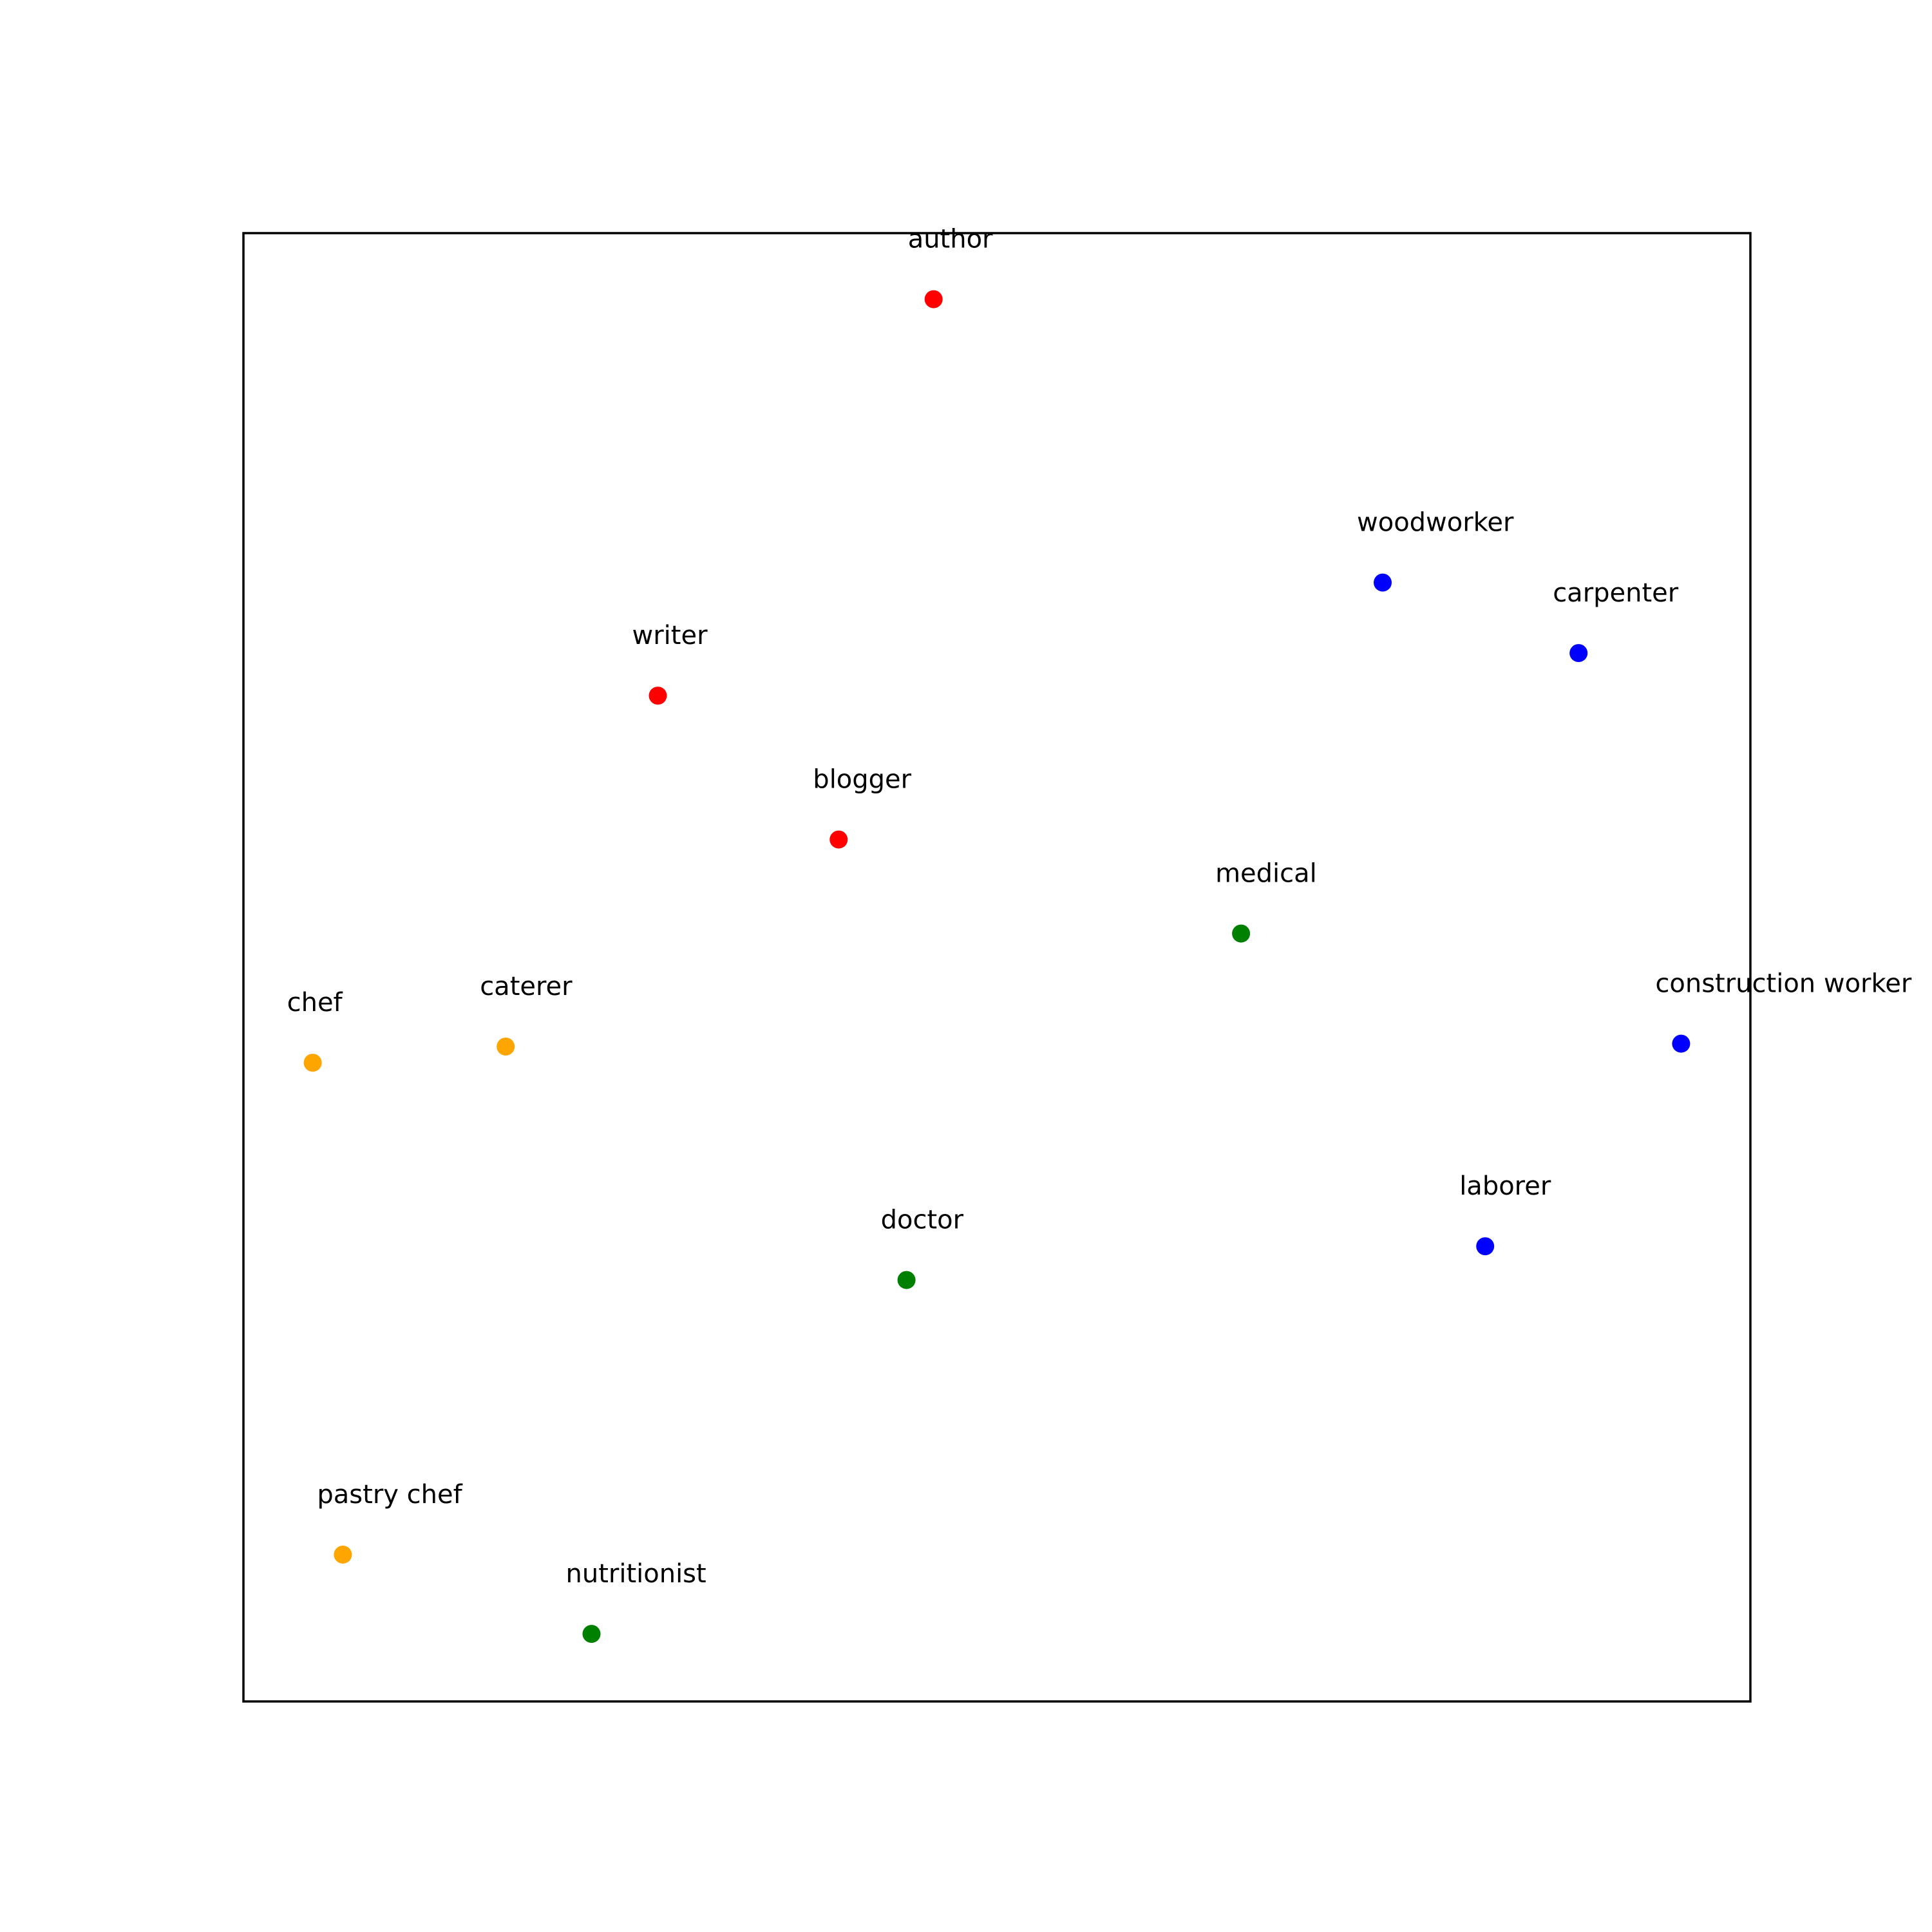 The width and height of the screenshot is (1932, 1932). I want to click on data-label-doctor: doctor, so click(922, 1221).